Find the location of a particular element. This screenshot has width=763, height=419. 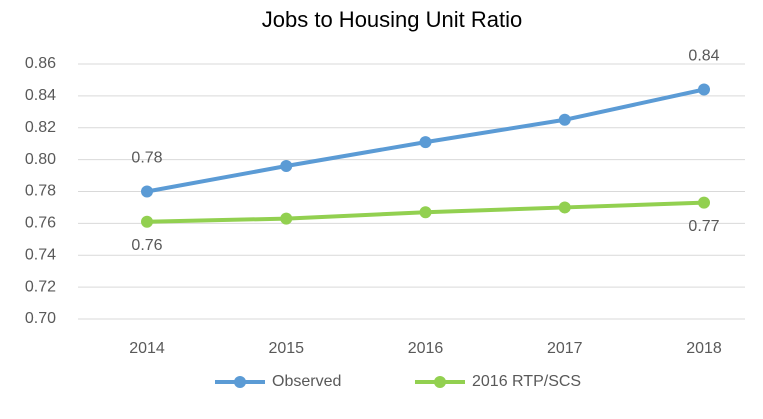

y-tick-label: 0.76 is located at coordinates (40, 223).